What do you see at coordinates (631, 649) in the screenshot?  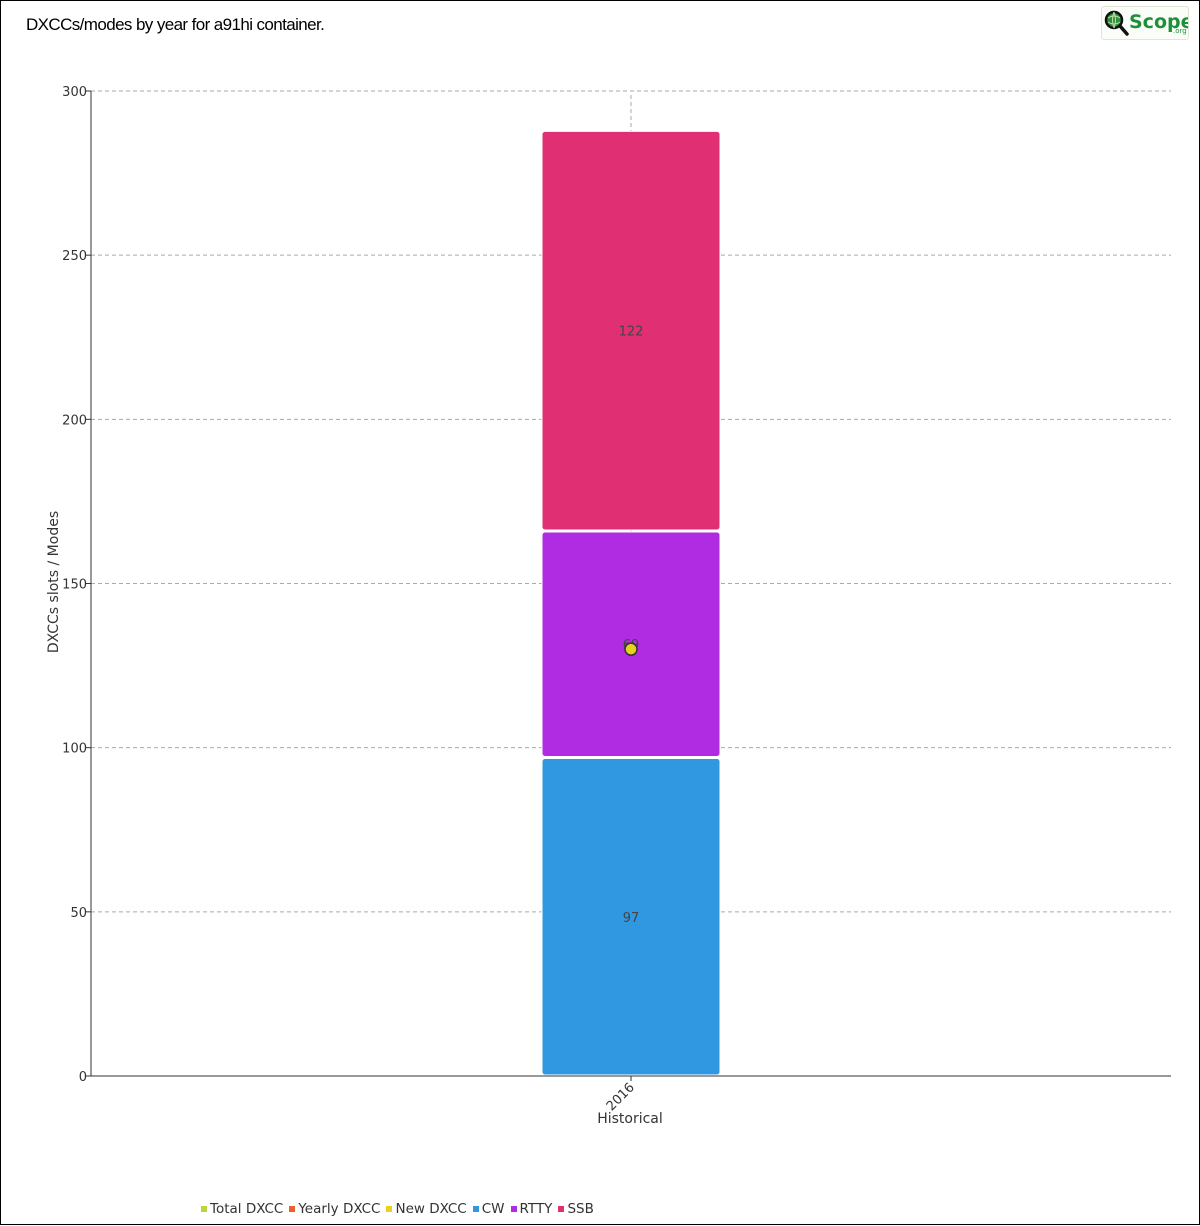 I see `point-new-dxcc` at bounding box center [631, 649].